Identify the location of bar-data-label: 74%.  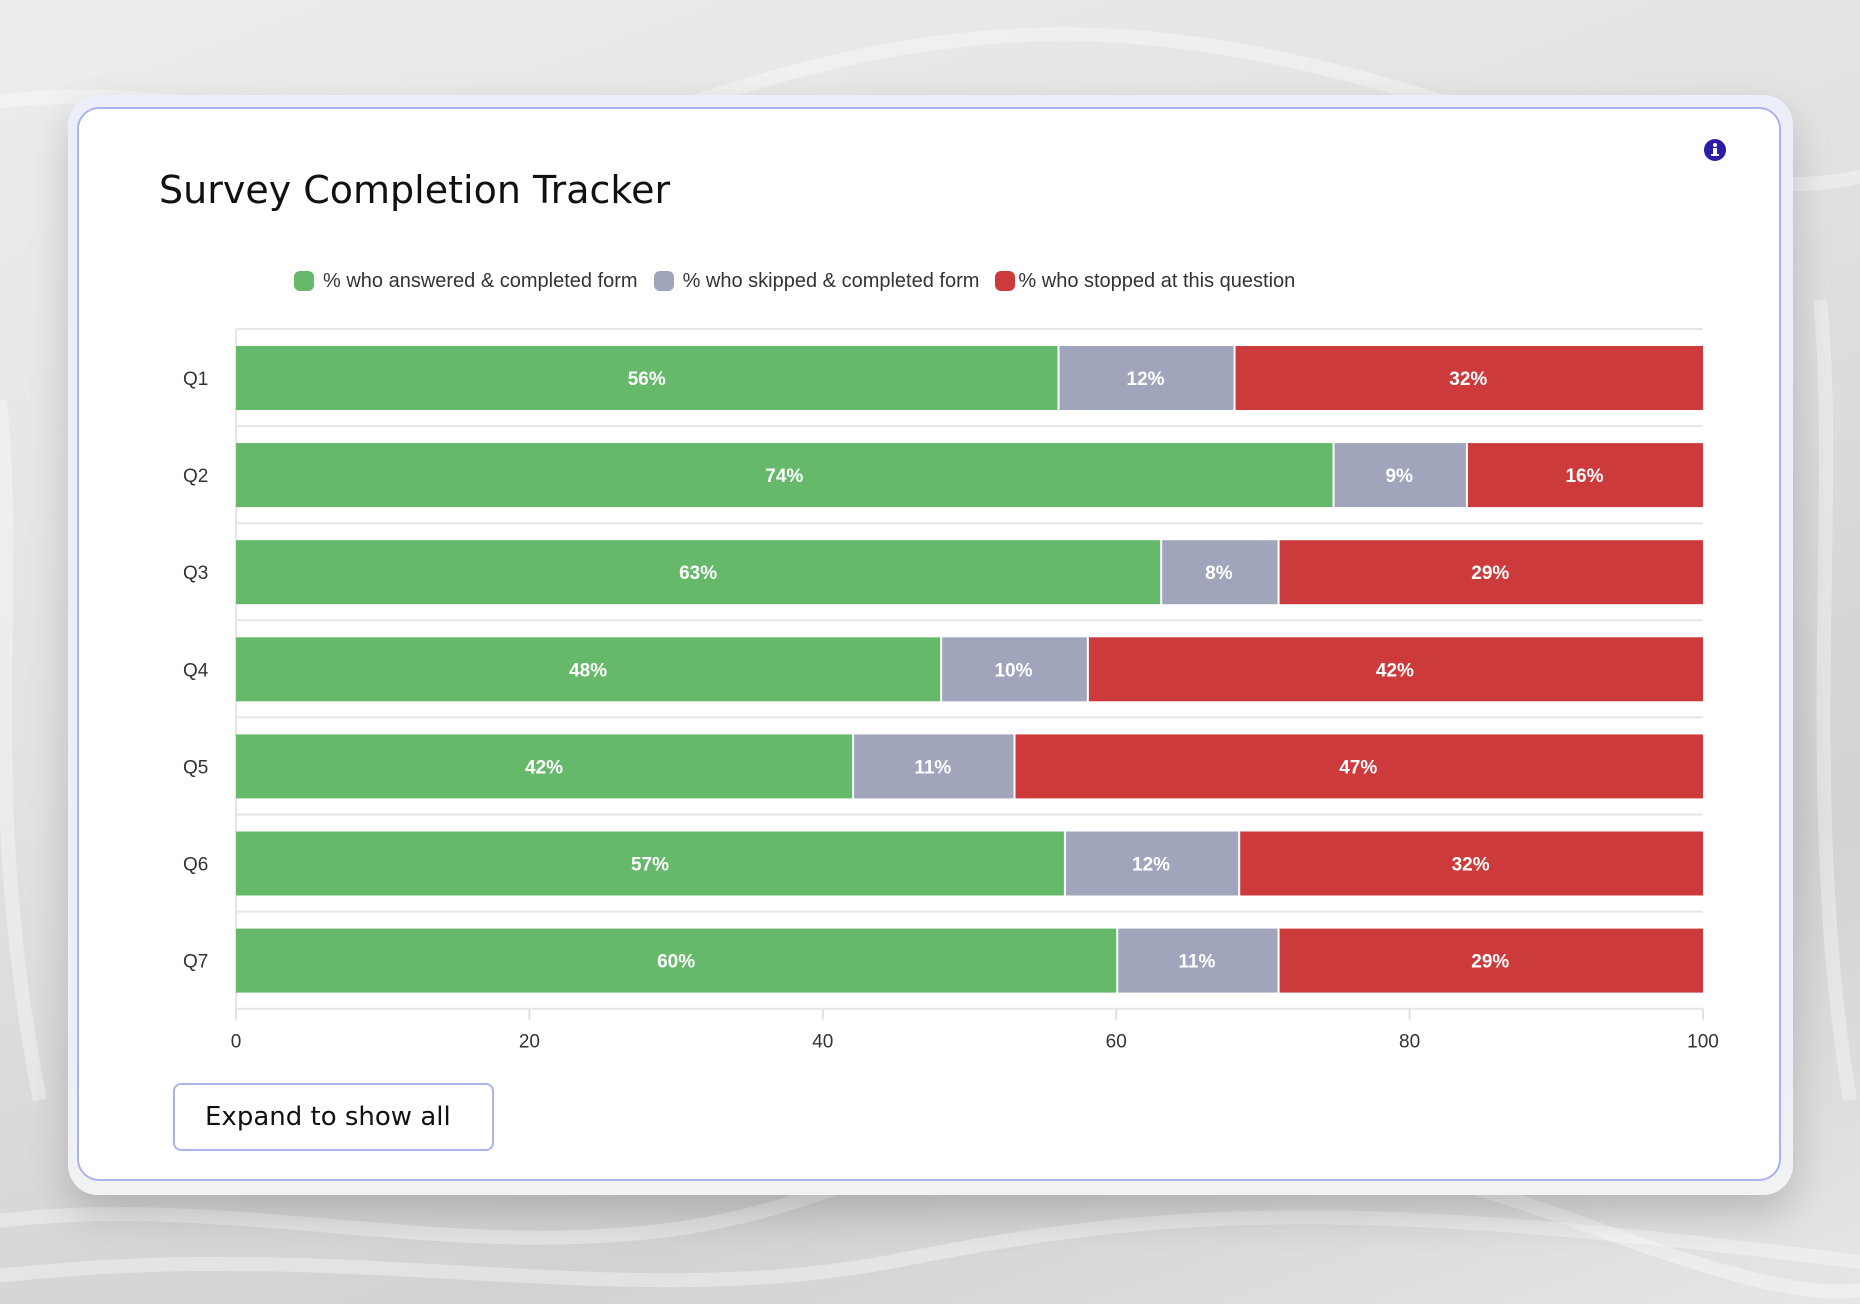
(784, 476).